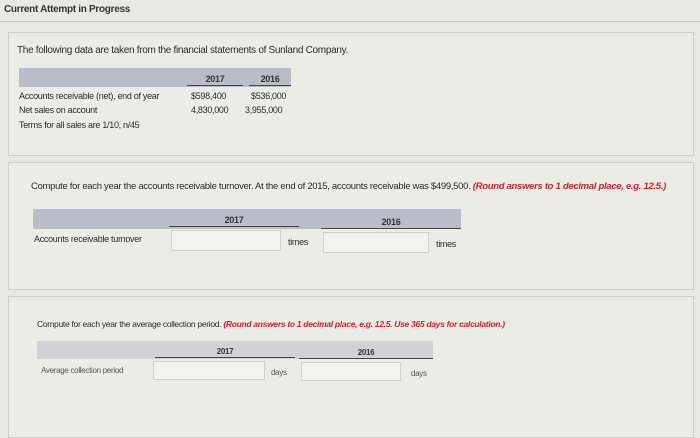  I want to click on row-label: Accounts receivable (net), end of year, so click(89, 96).